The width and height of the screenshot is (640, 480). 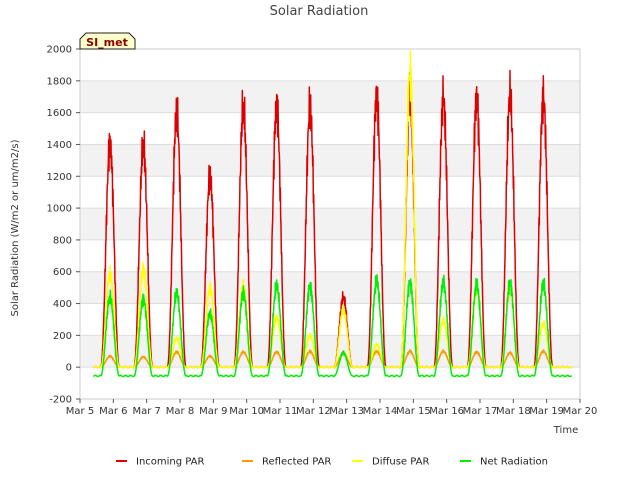 What do you see at coordinates (59, 209) in the screenshot?
I see `y-tick-label: 1000` at bounding box center [59, 209].